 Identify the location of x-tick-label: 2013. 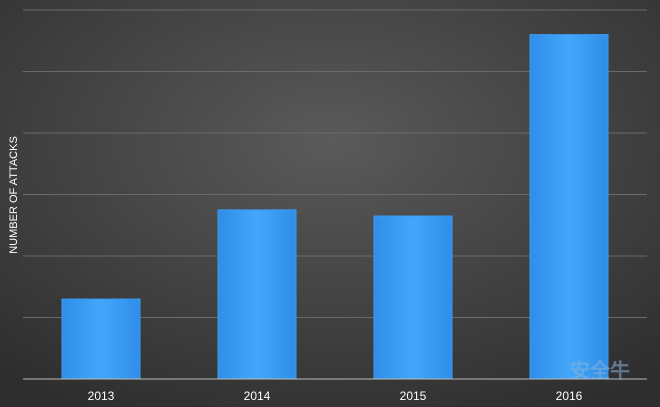
(101, 396).